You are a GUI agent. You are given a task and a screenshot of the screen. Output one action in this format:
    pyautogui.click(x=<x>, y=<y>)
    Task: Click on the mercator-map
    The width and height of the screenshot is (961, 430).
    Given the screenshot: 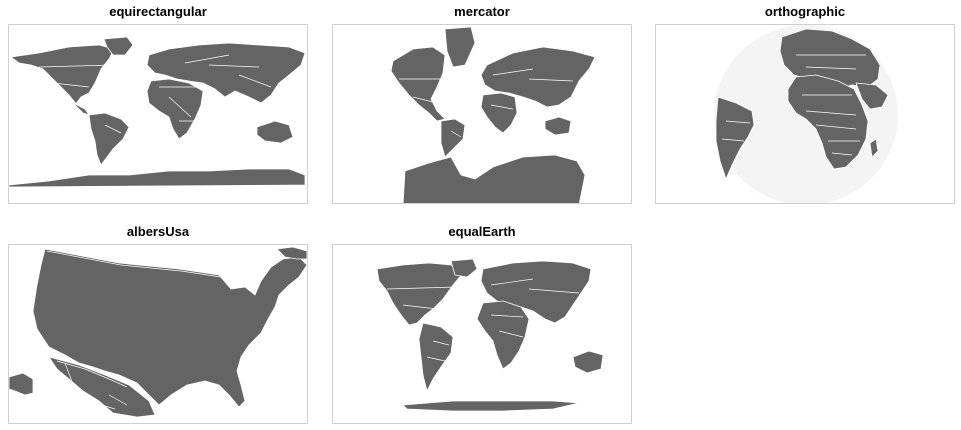 What is the action you would take?
    pyautogui.click(x=493, y=114)
    